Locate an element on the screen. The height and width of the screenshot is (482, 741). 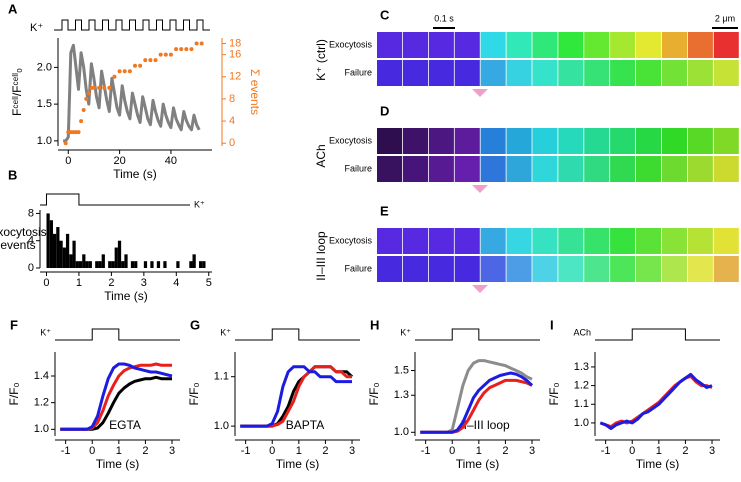
y-tick-label: 1.2 is located at coordinates (581, 386).